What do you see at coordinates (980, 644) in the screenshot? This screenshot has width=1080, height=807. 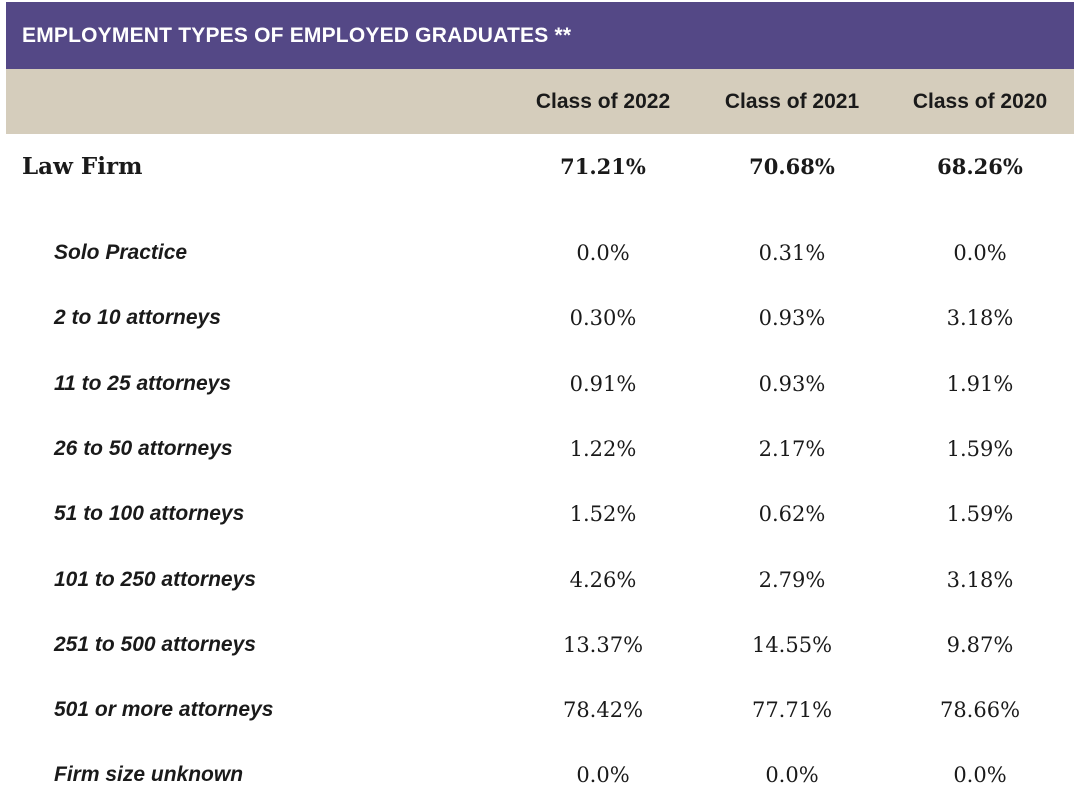 I see `cell-class-of-2020: 9.87%` at bounding box center [980, 644].